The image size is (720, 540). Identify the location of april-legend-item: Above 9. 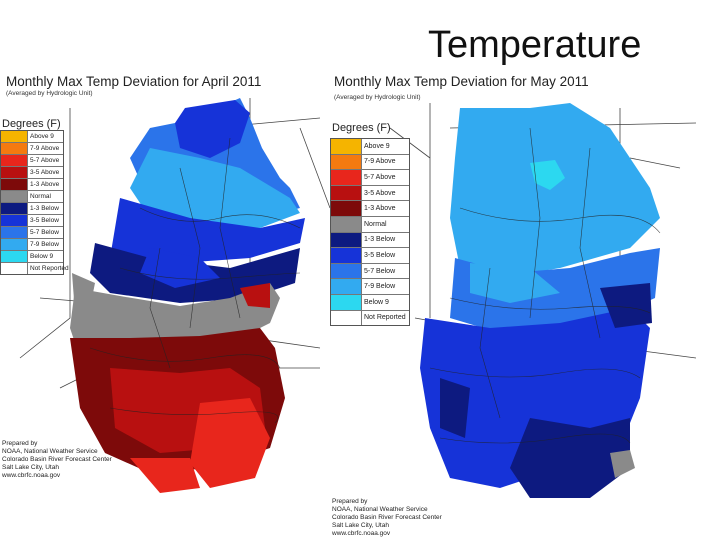
(32, 137).